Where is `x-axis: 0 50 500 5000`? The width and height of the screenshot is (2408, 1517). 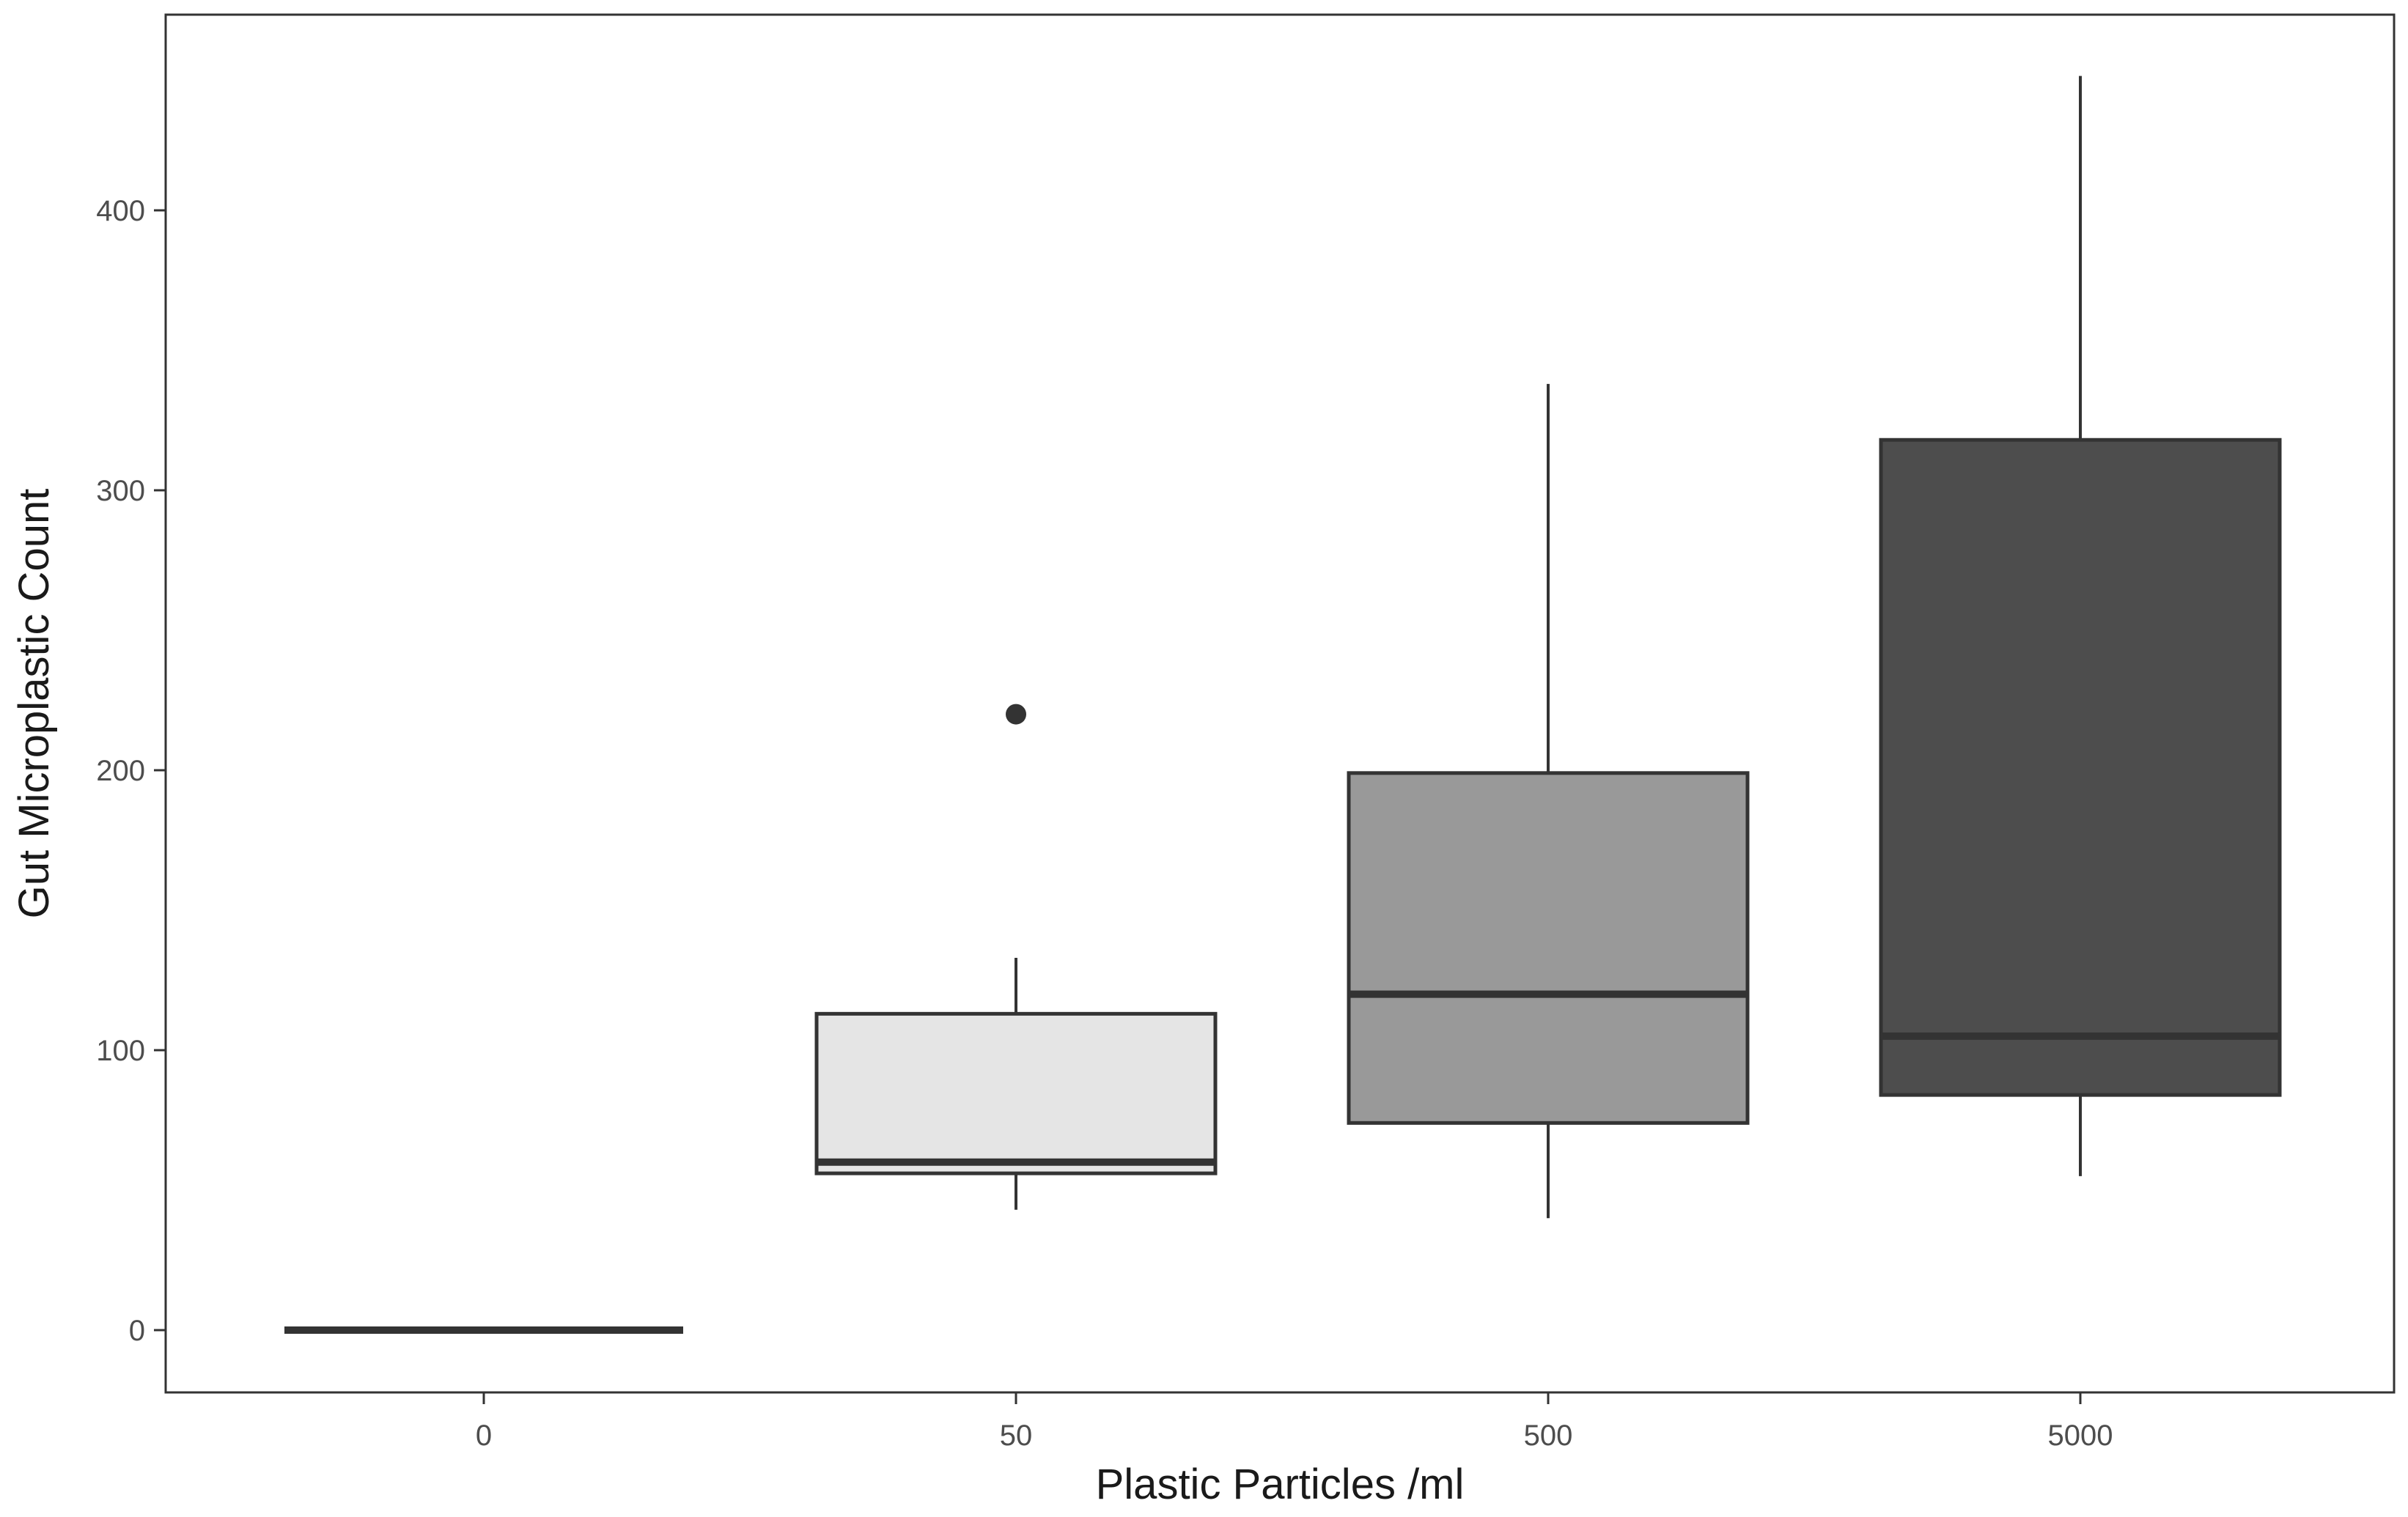
x-axis: 0 50 500 5000 is located at coordinates (1295, 1422).